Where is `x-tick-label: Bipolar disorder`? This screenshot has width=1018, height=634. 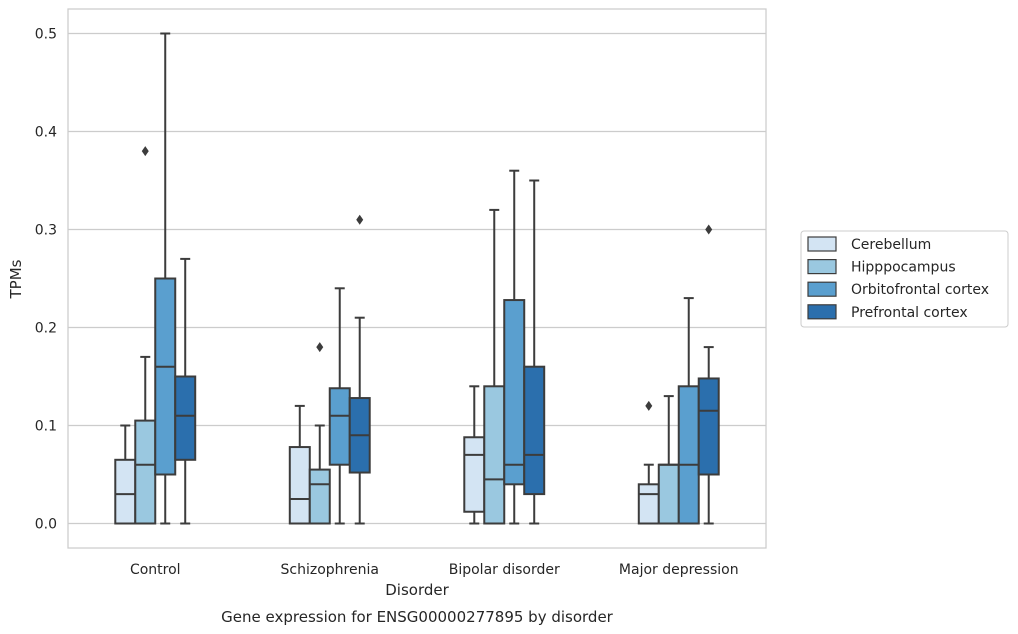 x-tick-label: Bipolar disorder is located at coordinates (504, 570).